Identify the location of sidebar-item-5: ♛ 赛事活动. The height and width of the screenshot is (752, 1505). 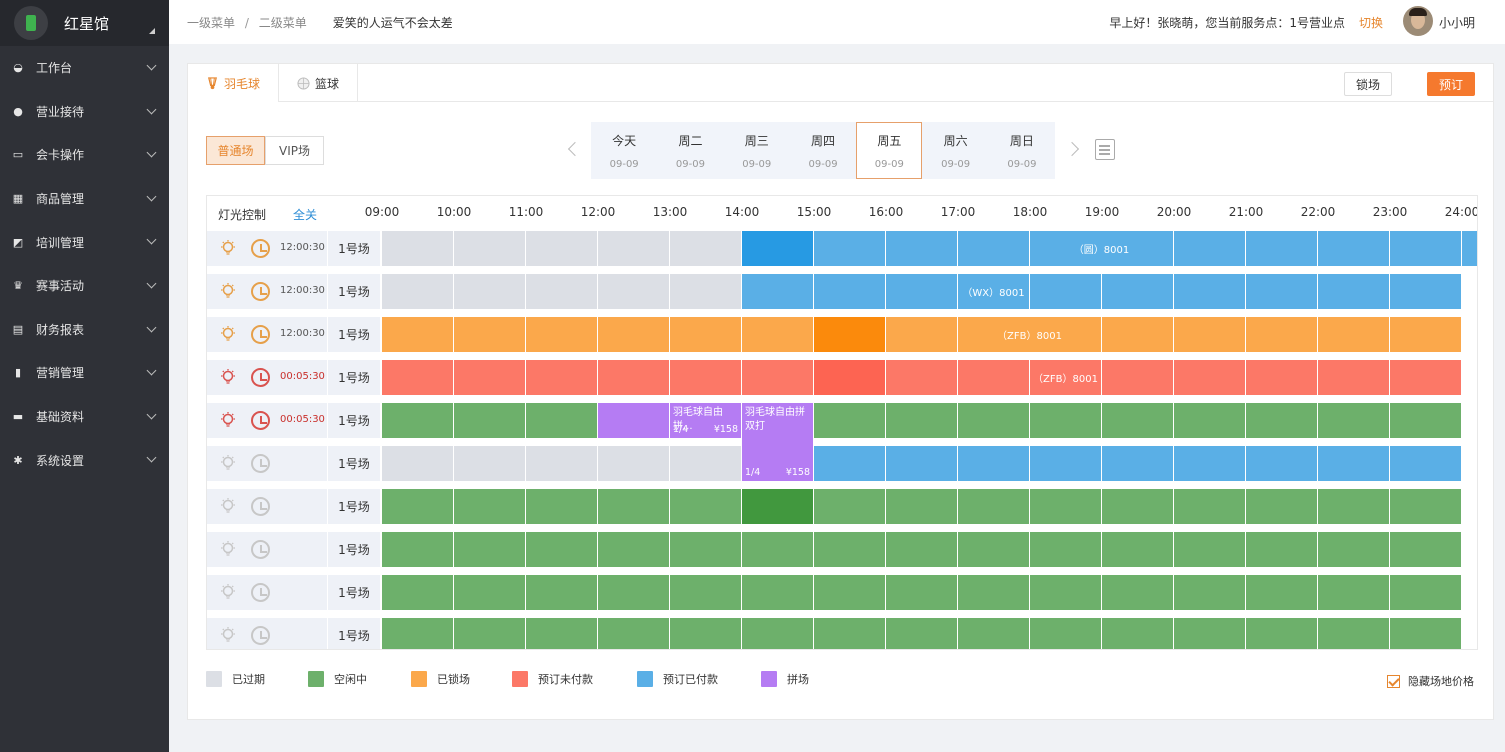
(84, 286).